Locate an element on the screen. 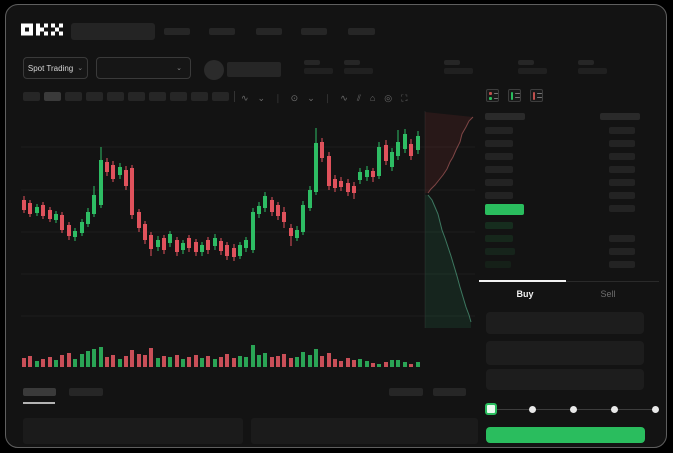 The image size is (673, 453). amount-slider-handle is located at coordinates (491, 409).